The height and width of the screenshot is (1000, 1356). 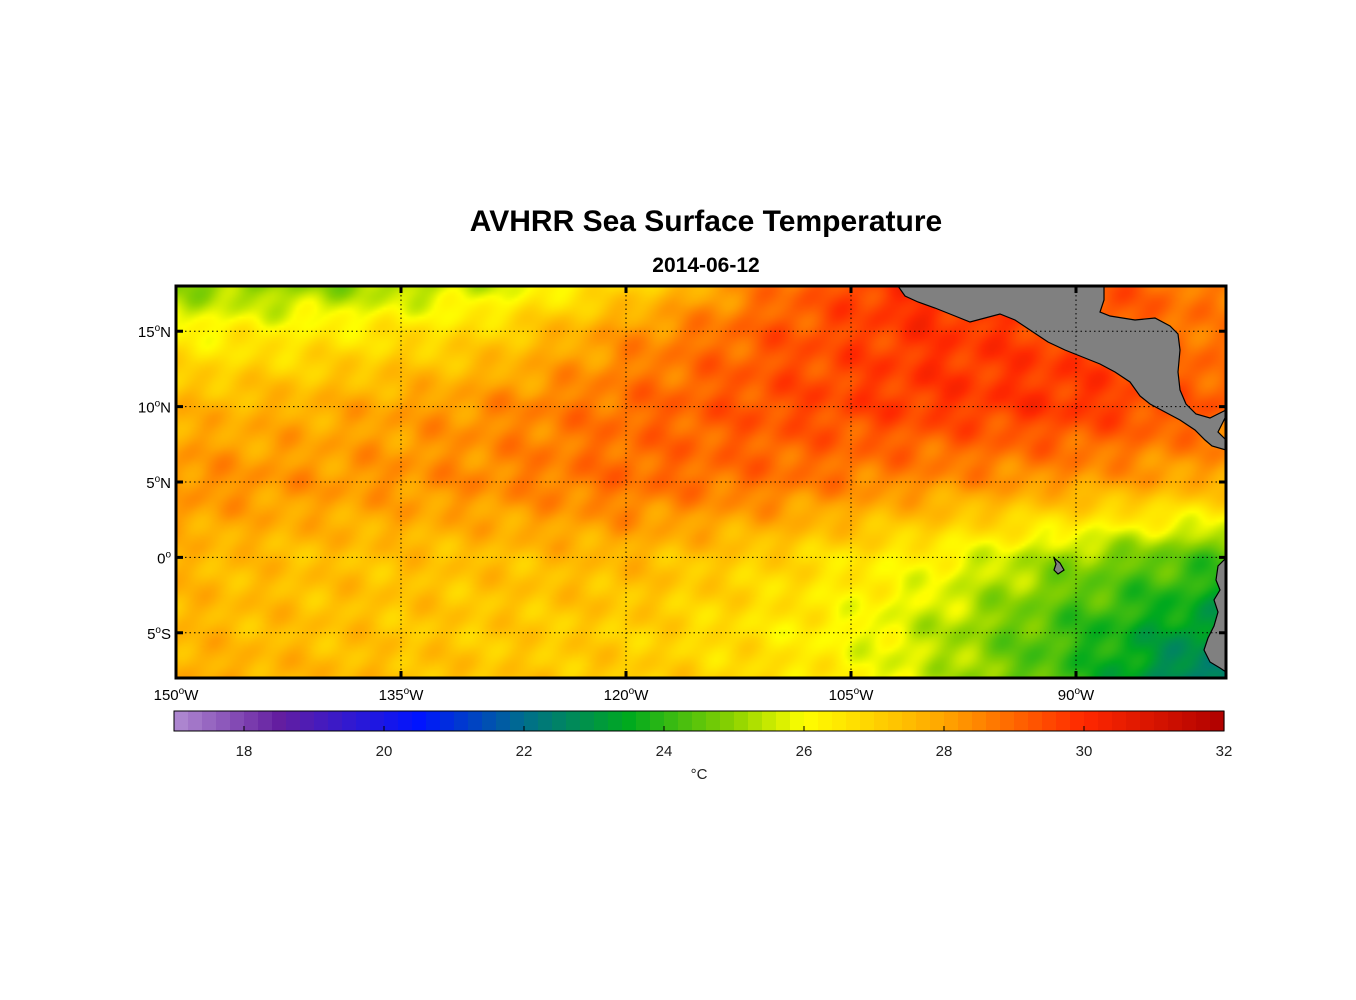 What do you see at coordinates (706, 265) in the screenshot?
I see `chart-subtitle: 2014-06-12` at bounding box center [706, 265].